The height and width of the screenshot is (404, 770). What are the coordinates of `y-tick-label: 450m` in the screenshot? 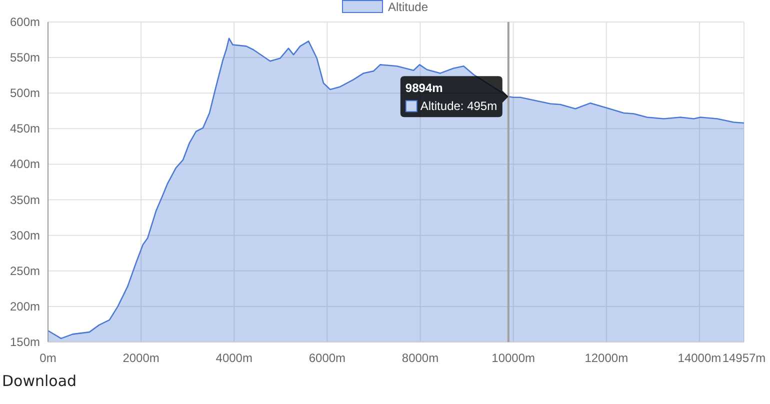 It's located at (25, 129).